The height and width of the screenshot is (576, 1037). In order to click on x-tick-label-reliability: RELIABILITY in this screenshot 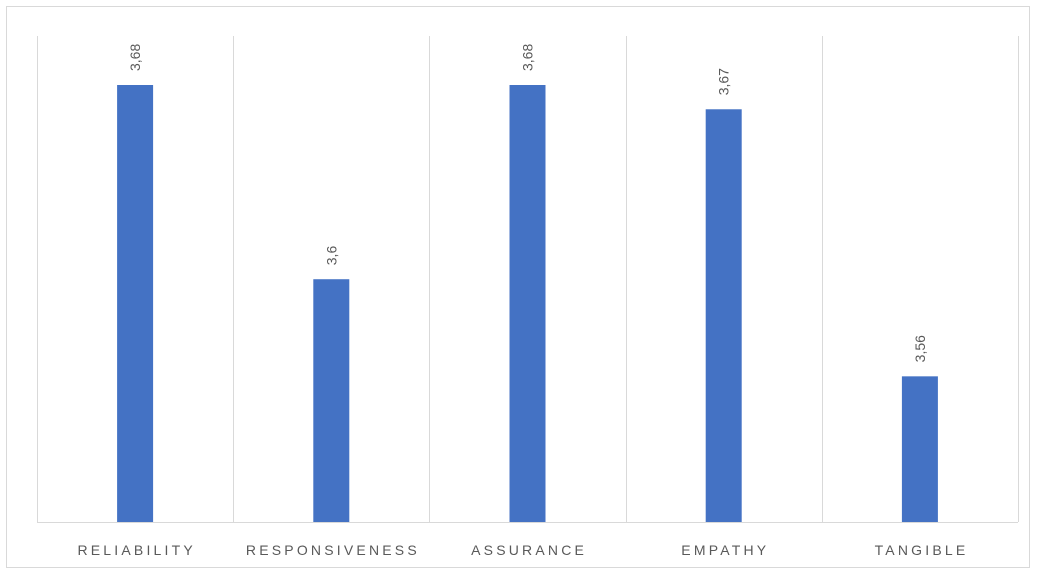, I will do `click(136, 550)`.